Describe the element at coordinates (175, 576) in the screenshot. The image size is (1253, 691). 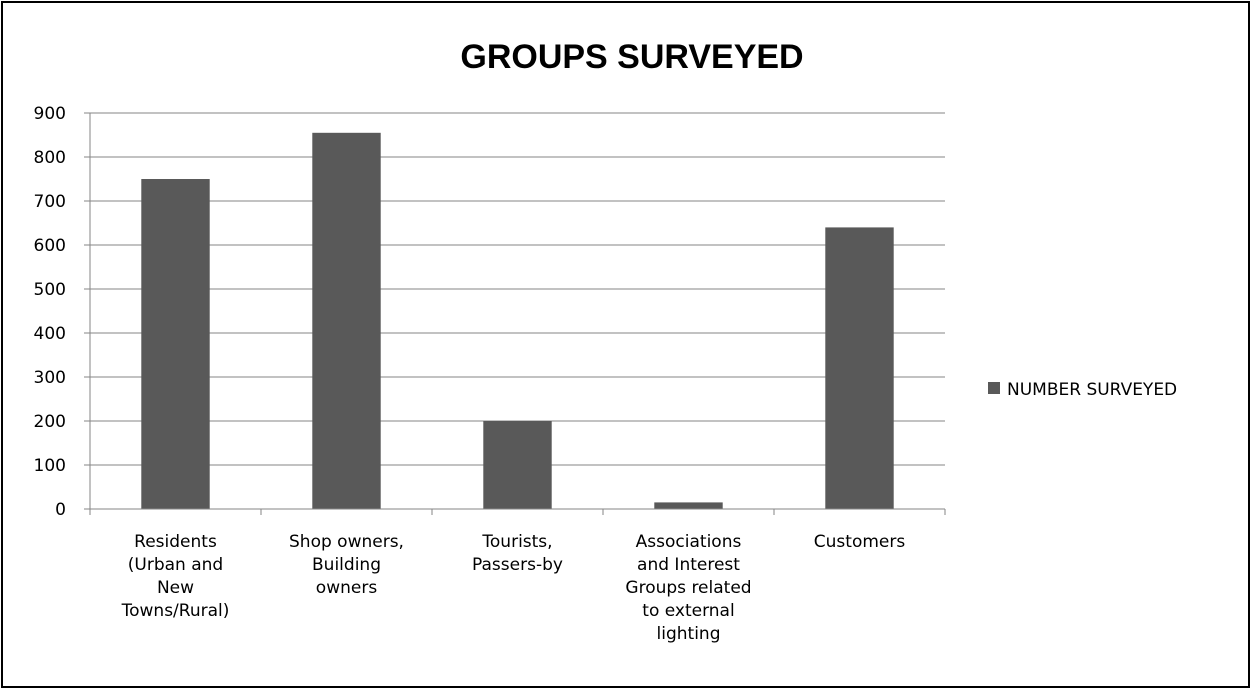
I see `x-tick-label: Residents (Urban and New Towns/Rural)` at that location.